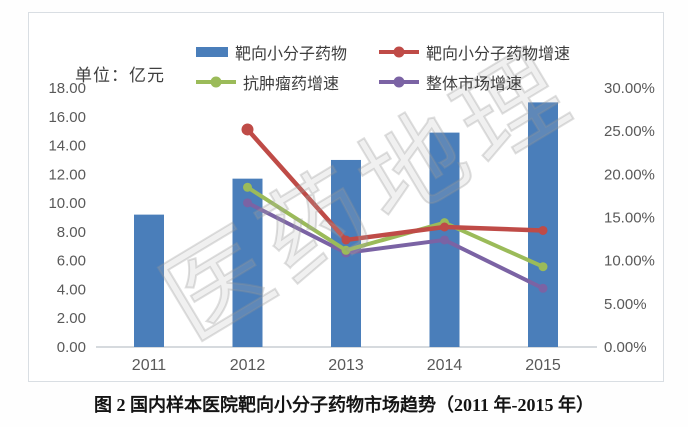  What do you see at coordinates (543, 365) in the screenshot?
I see `x-axis-label-2015: 2015` at bounding box center [543, 365].